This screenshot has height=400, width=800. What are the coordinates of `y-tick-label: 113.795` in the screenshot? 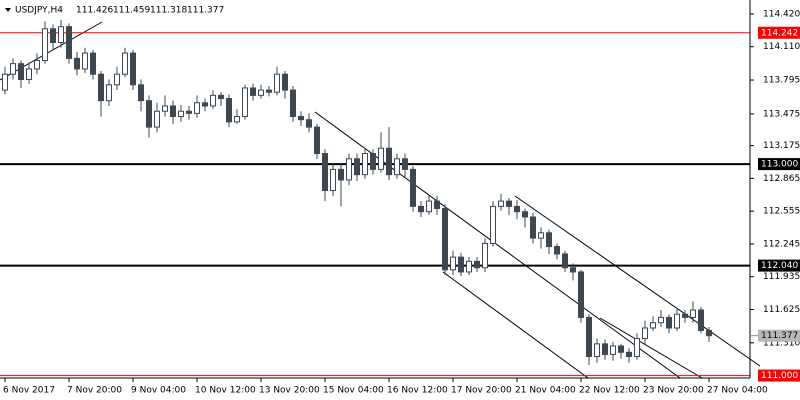 It's located at (781, 81).